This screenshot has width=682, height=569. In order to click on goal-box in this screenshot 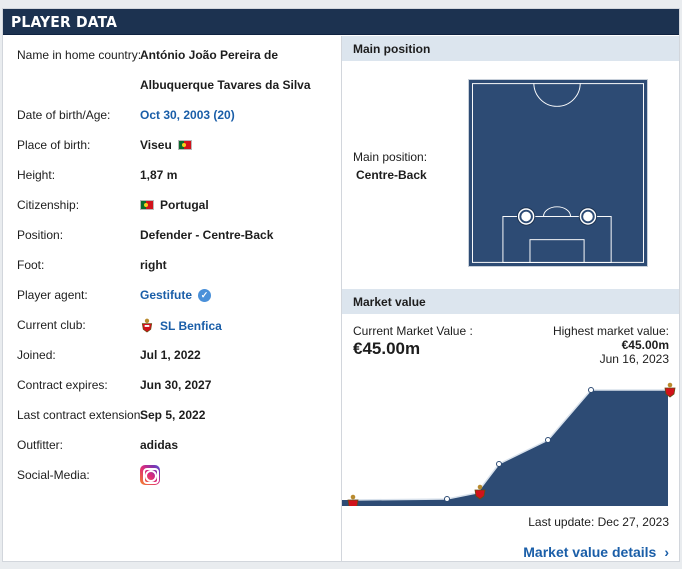, I will do `click(557, 251)`.